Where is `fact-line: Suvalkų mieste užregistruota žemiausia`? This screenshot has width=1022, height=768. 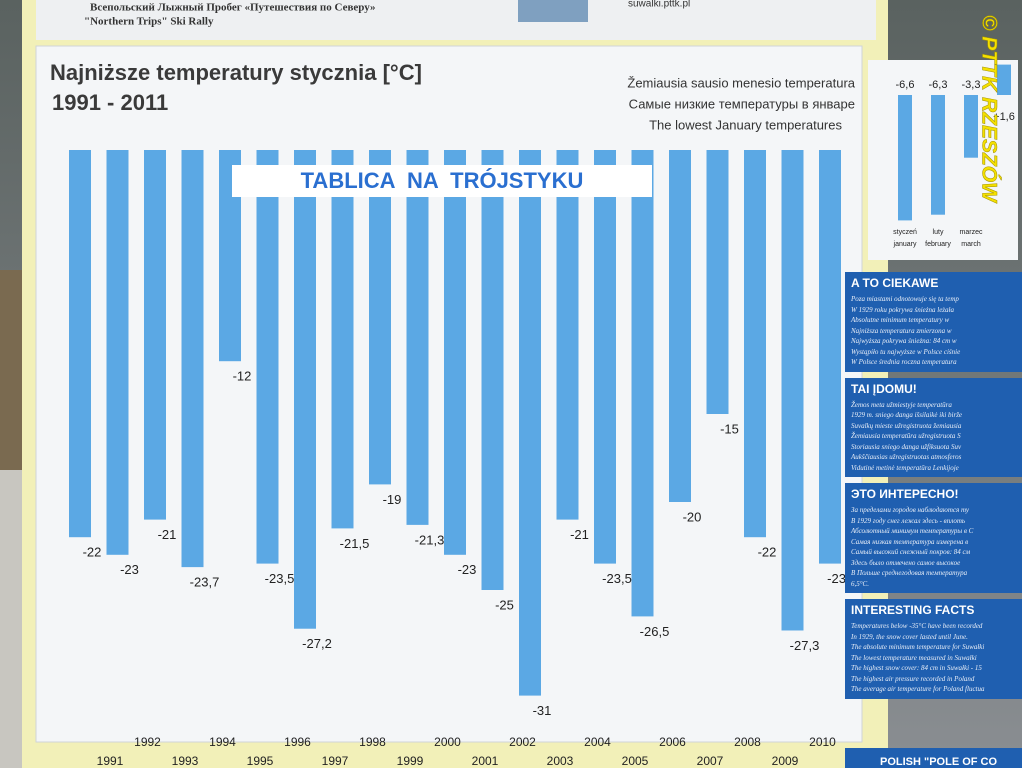
fact-line: Suvalkų mieste užregistruota žemiausia is located at coordinates (906, 425).